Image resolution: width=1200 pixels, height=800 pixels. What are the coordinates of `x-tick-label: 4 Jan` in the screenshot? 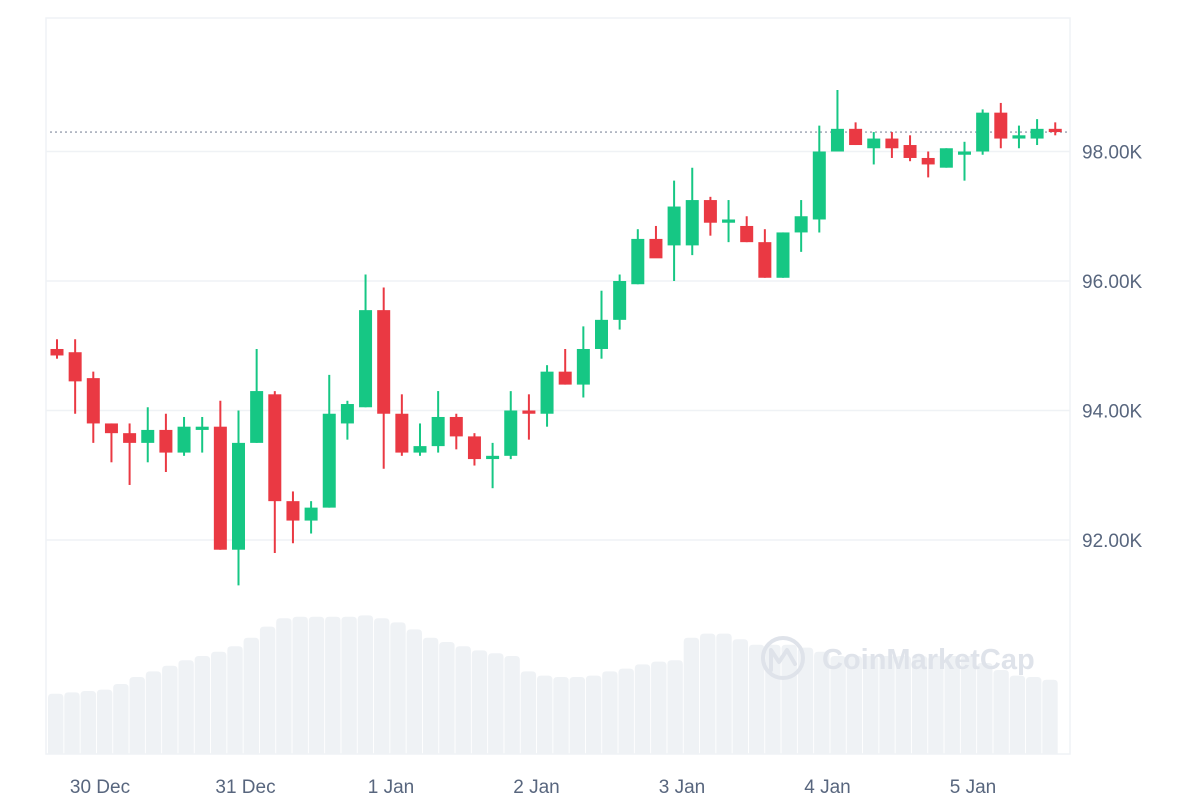 It's located at (827, 787).